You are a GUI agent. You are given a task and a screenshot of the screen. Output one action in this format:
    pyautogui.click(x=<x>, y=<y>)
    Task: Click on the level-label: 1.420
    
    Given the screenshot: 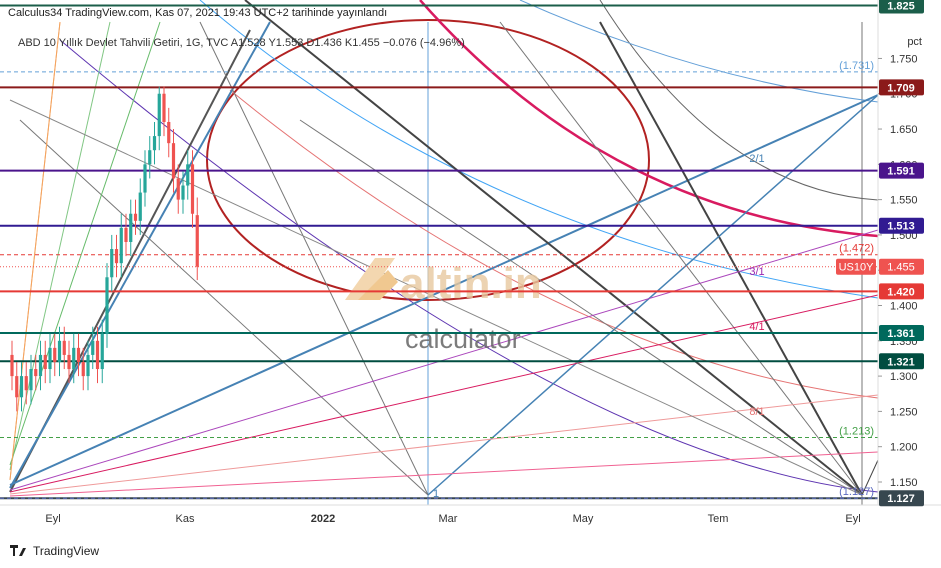 What is the action you would take?
    pyautogui.click(x=901, y=292)
    